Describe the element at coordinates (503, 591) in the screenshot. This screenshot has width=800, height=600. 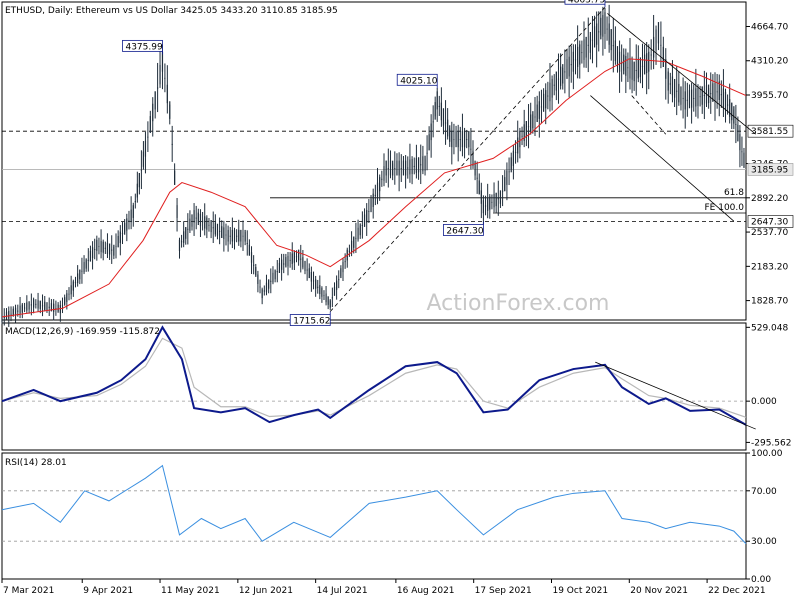
I see `x-tick-label: 17 Sep 2021` at that location.